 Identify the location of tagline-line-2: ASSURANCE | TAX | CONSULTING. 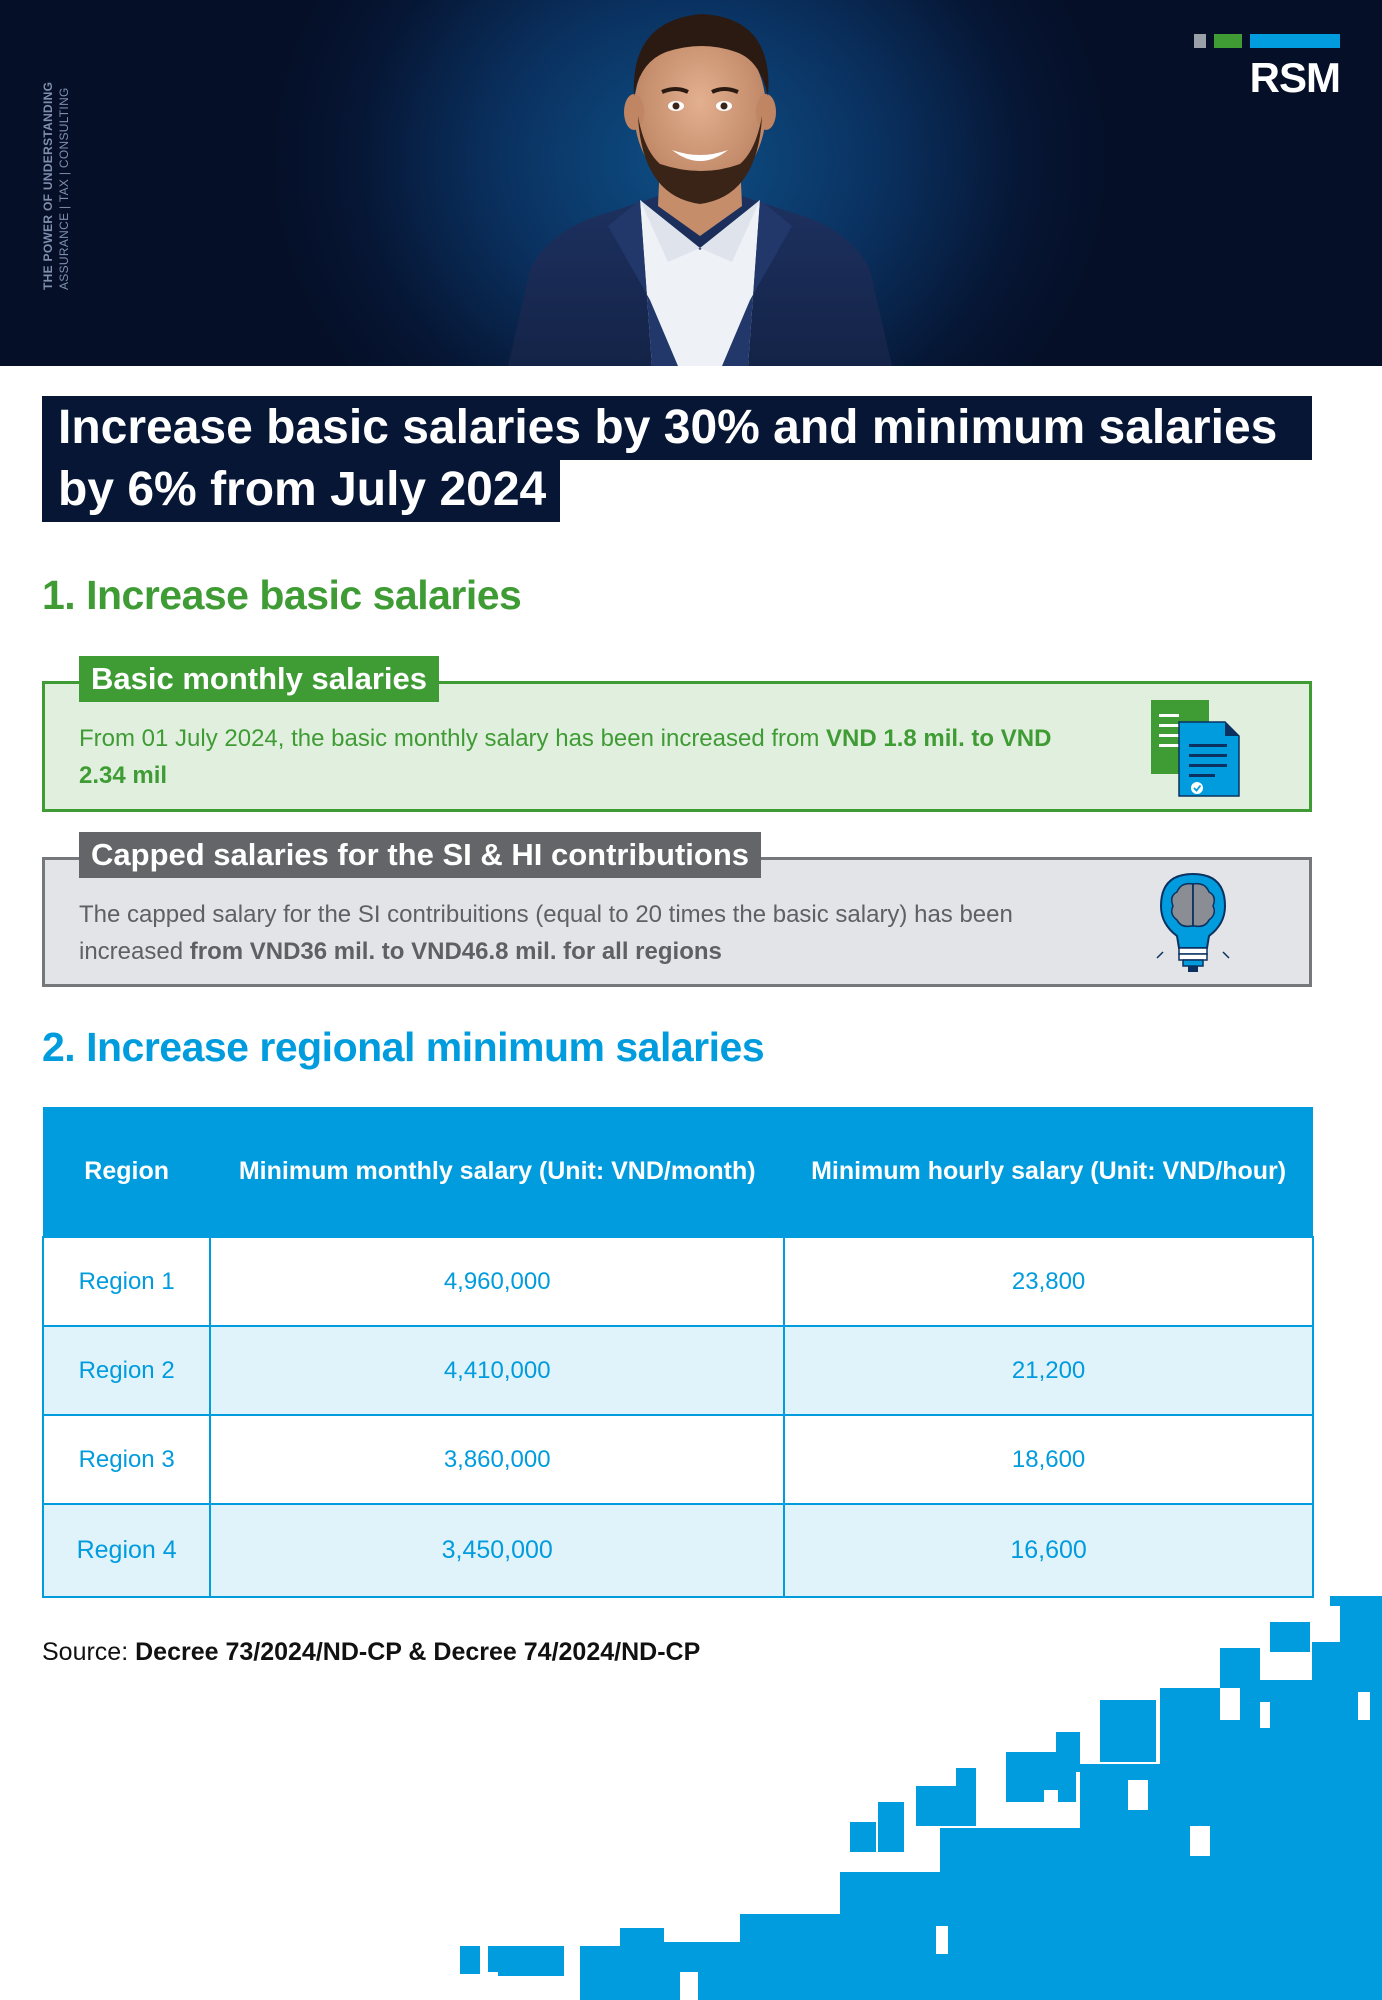
(64, 188).